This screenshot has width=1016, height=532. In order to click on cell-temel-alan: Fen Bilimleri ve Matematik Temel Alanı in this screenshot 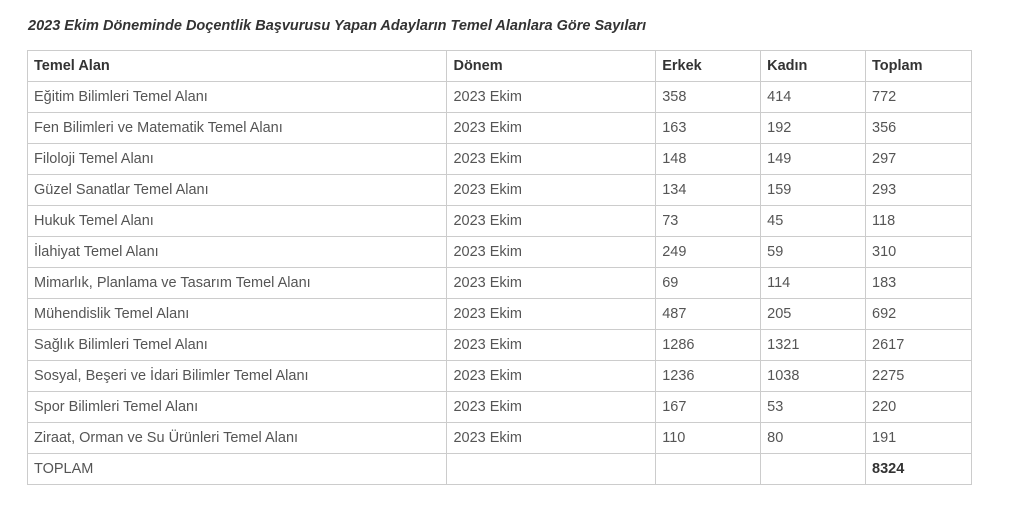, I will do `click(237, 128)`.